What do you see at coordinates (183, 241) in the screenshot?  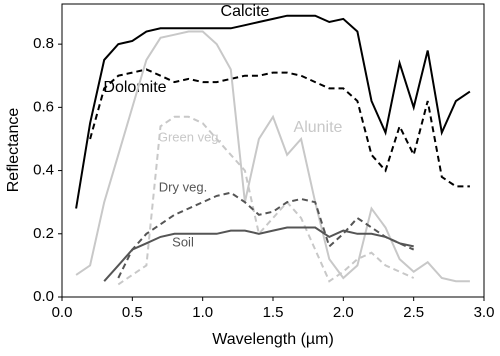 I see `series-label: Soil` at bounding box center [183, 241].